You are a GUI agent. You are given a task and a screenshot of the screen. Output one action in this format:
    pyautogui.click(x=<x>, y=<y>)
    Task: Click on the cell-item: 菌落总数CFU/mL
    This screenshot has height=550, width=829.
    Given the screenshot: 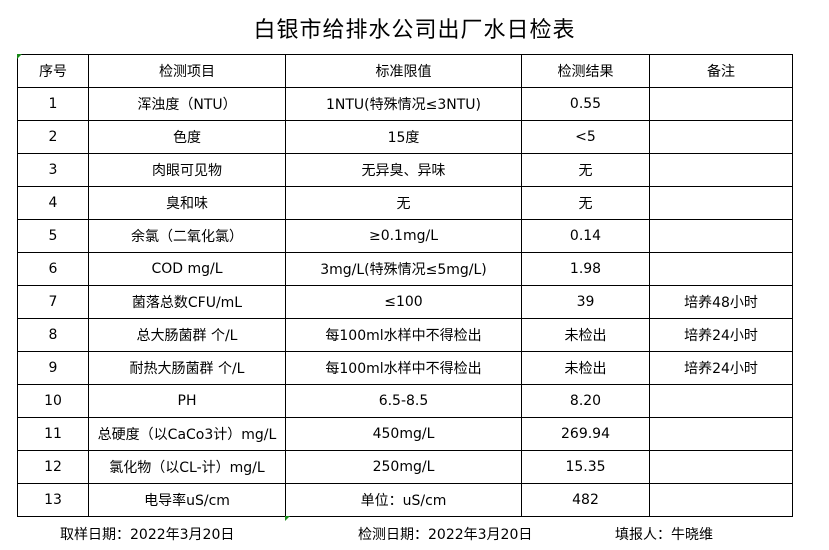 What is the action you would take?
    pyautogui.click(x=187, y=302)
    